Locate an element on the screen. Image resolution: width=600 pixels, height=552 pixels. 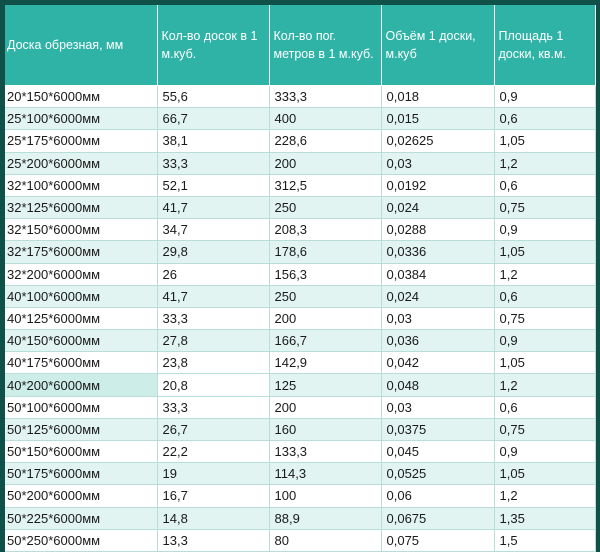
board-size-cell: 32*125*6000мм is located at coordinates (81, 207).